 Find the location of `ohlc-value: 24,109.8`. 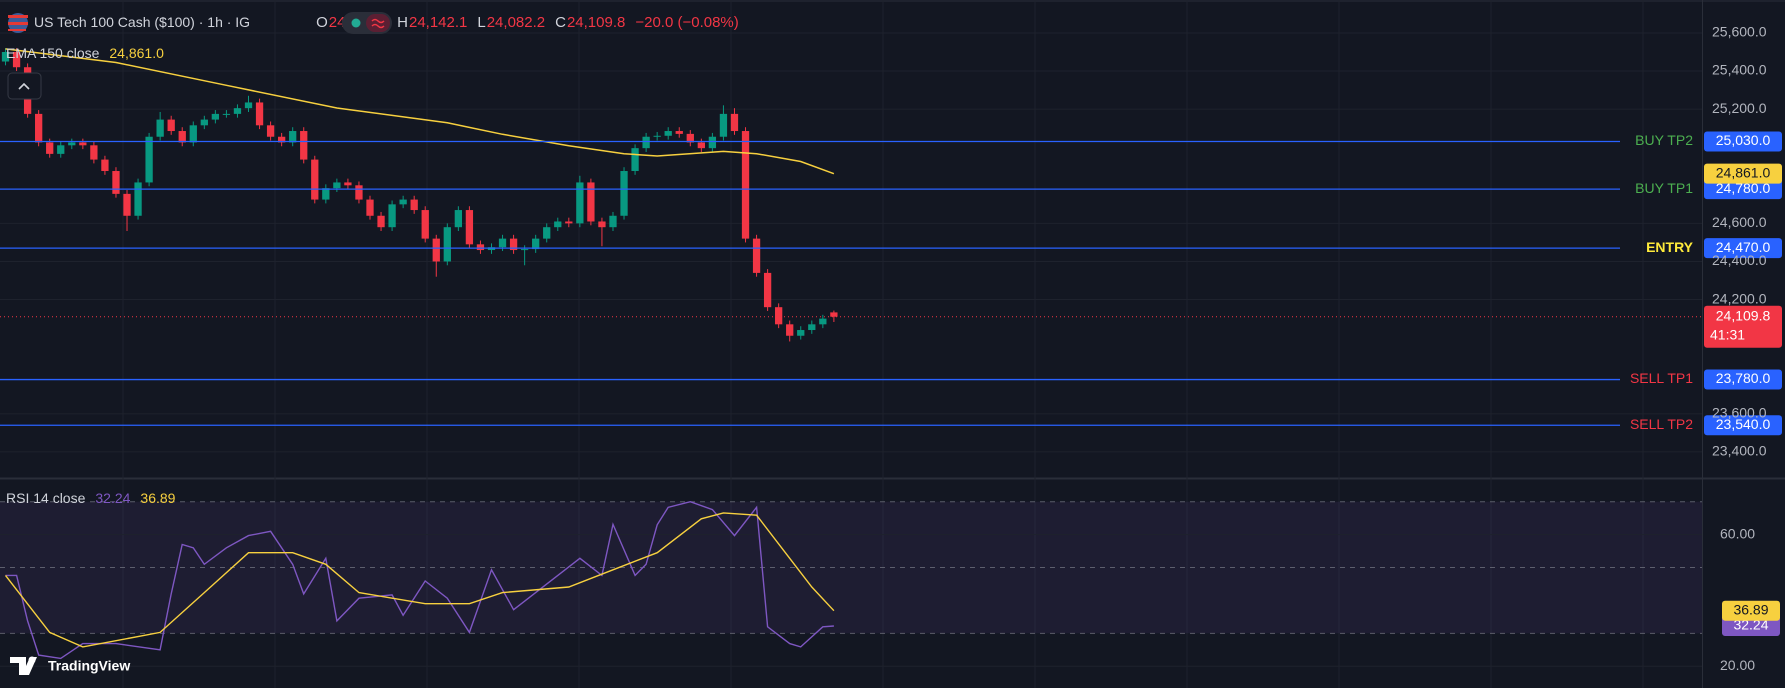

ohlc-value: 24,109.8 is located at coordinates (596, 22).